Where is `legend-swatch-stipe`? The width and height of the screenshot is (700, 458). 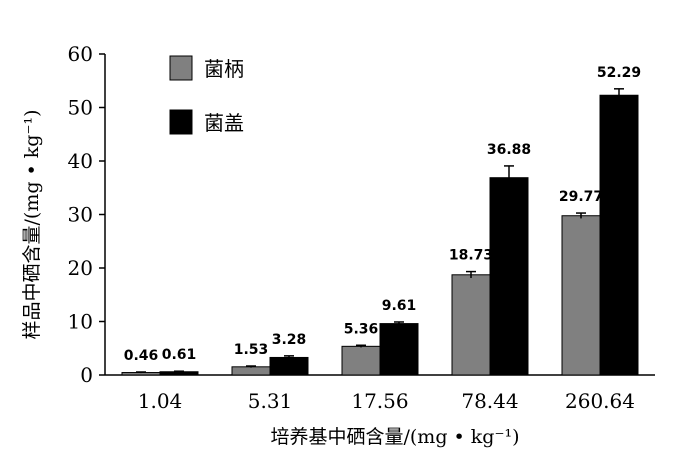
legend-swatch-stipe is located at coordinates (181, 68).